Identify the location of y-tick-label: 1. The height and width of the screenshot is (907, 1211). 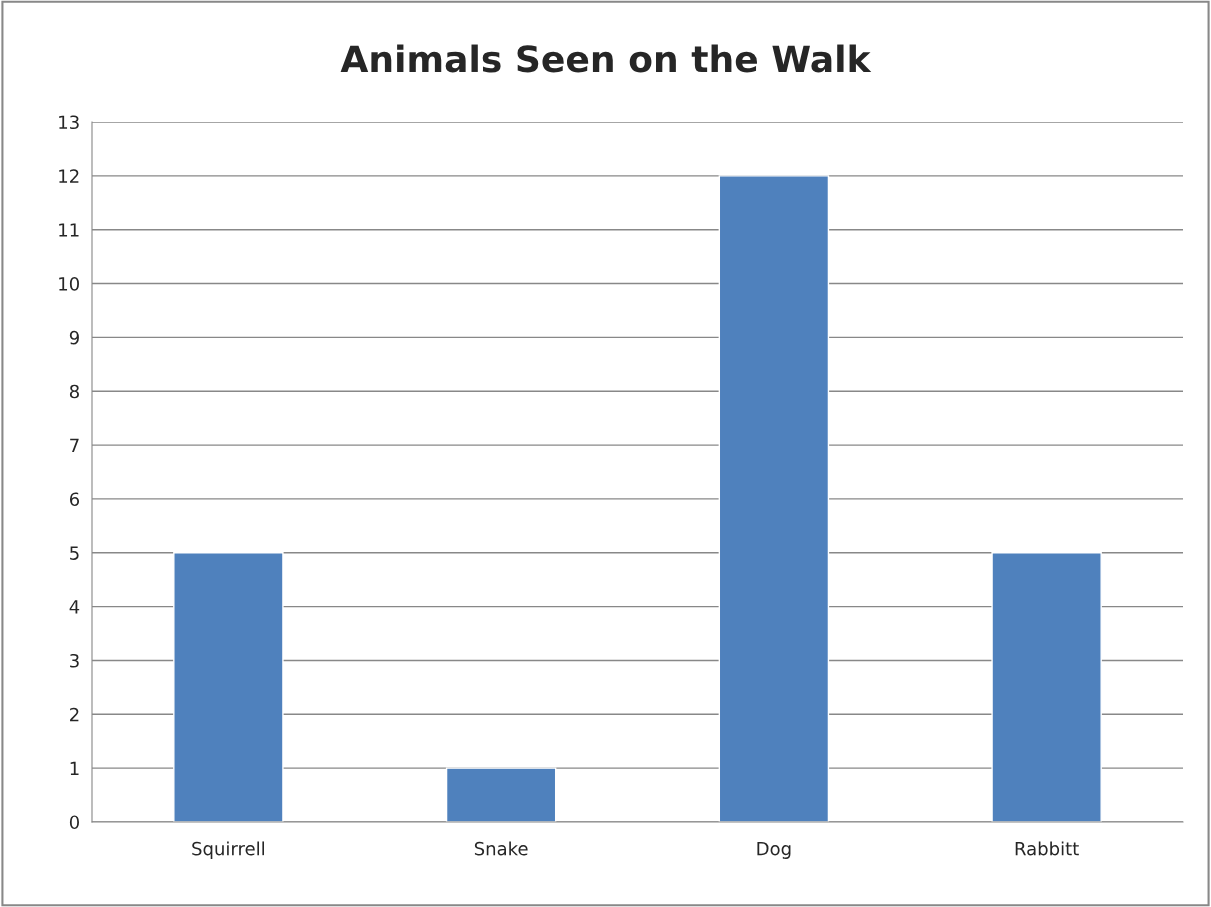
(74, 768).